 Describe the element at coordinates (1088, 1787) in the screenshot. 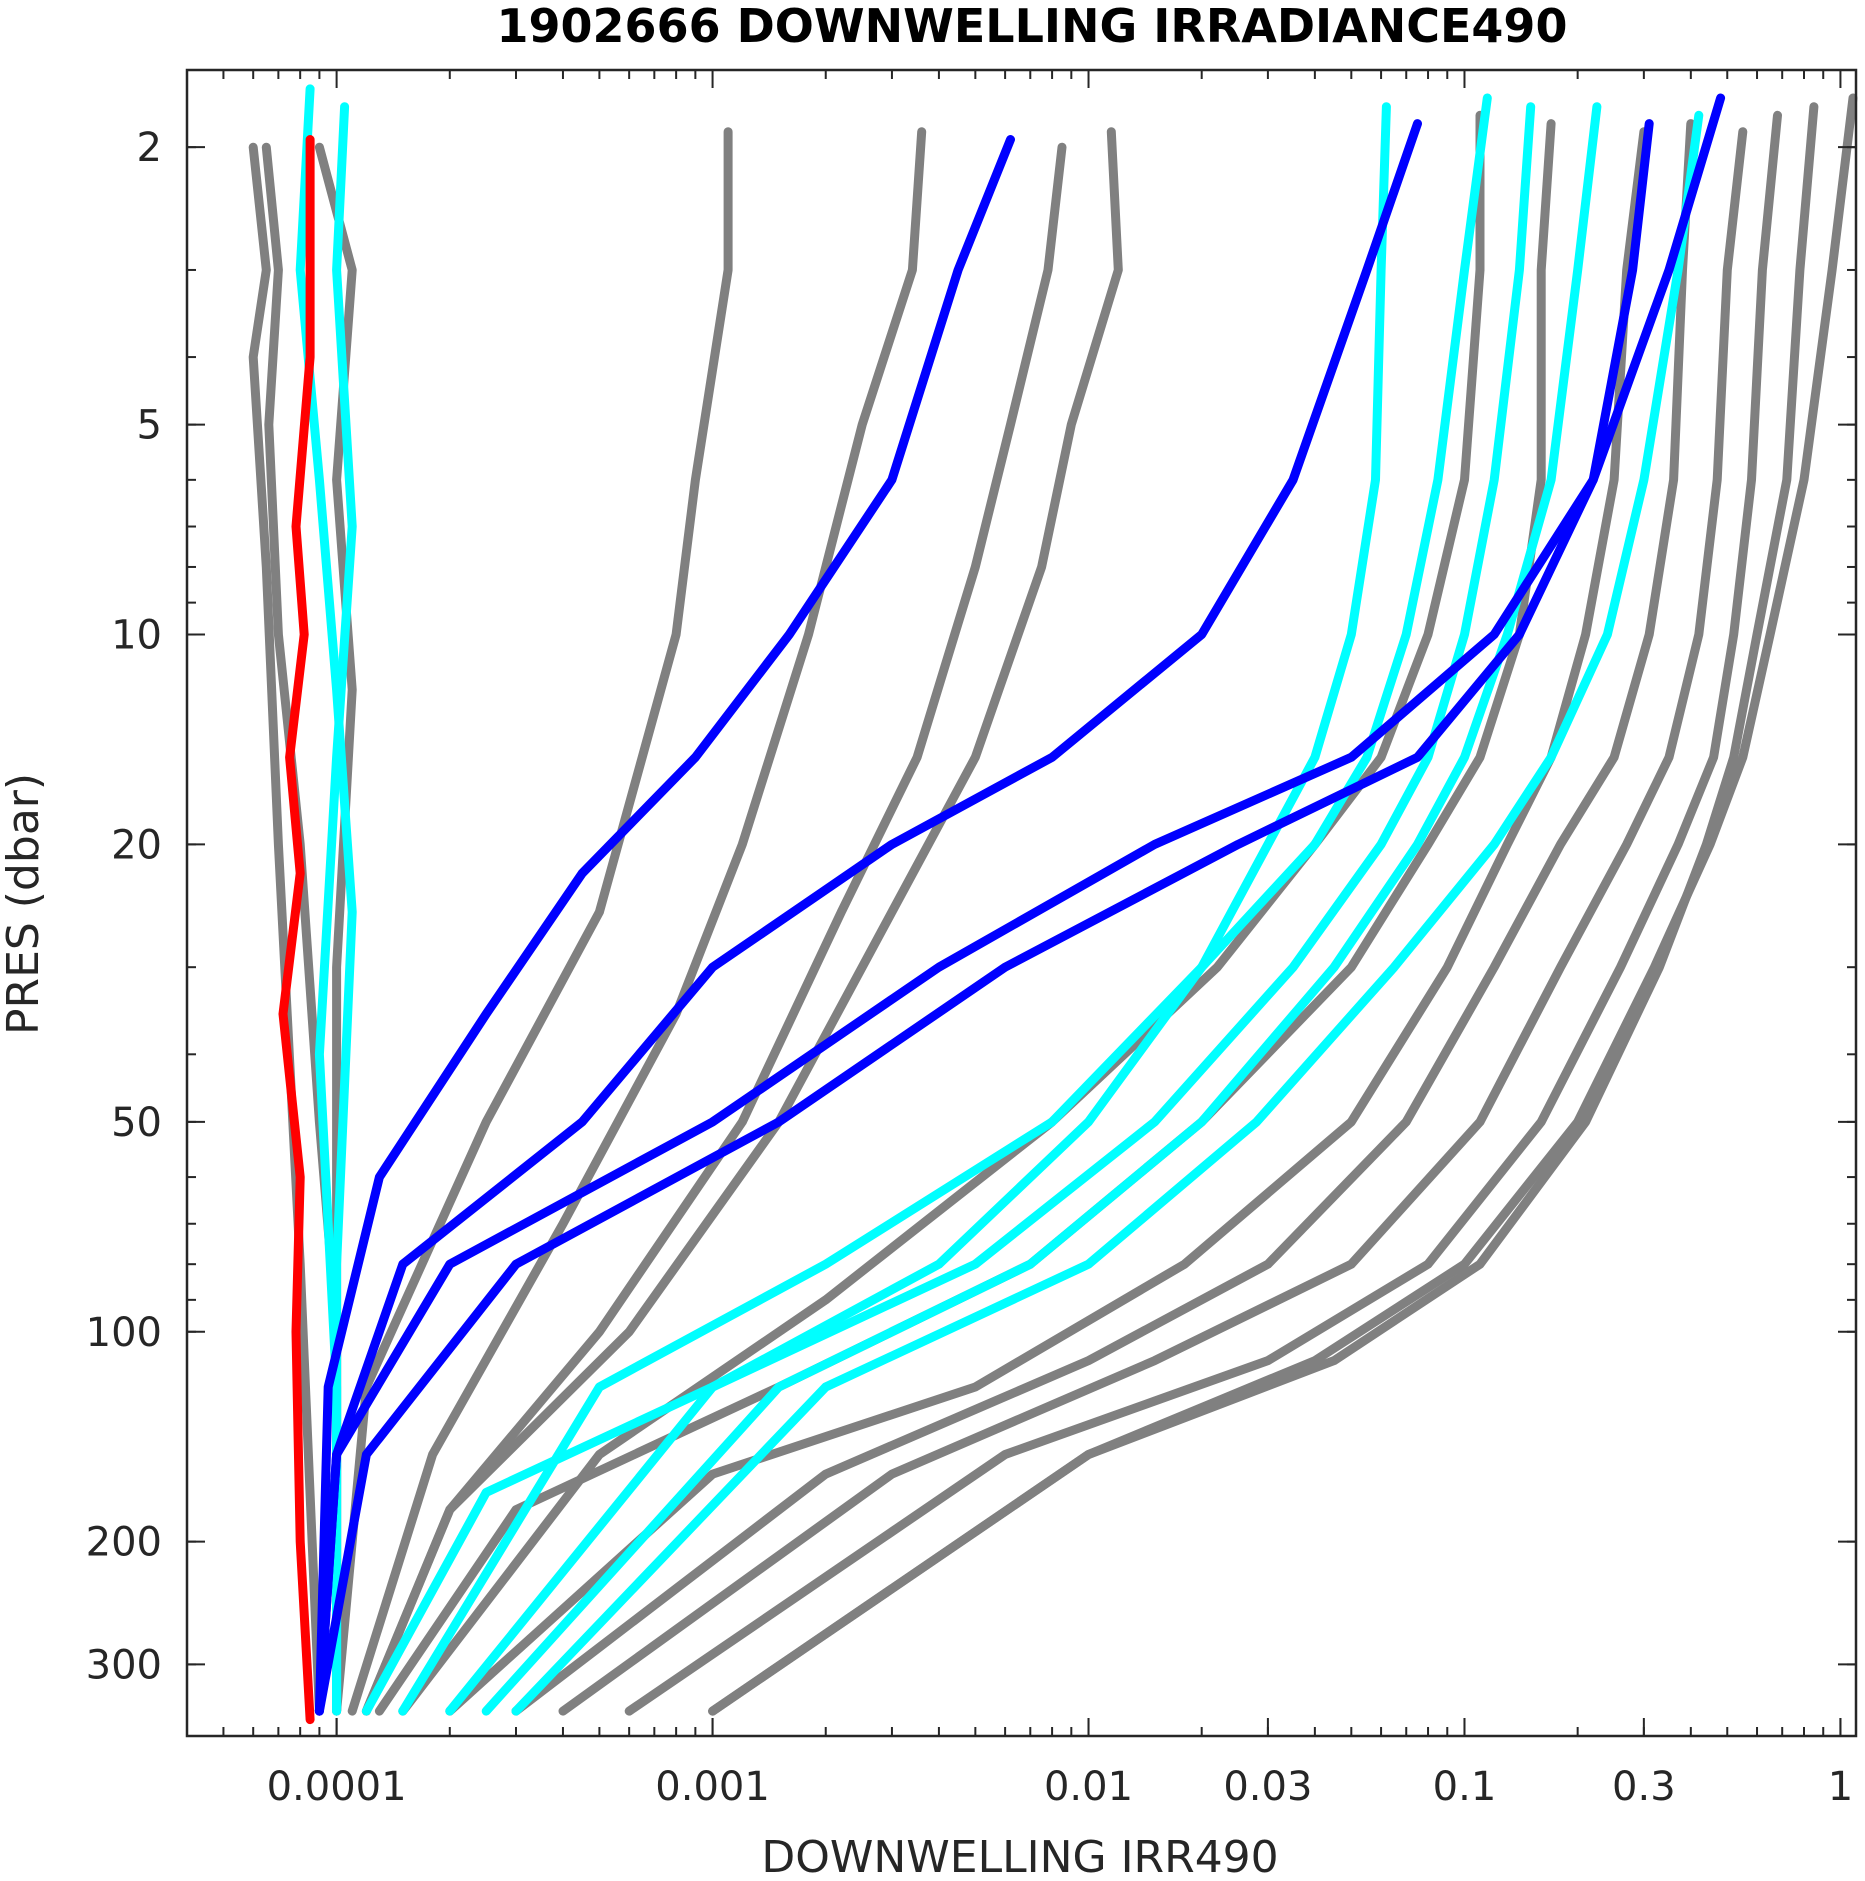

I see `x-tick-label: 0.01` at that location.